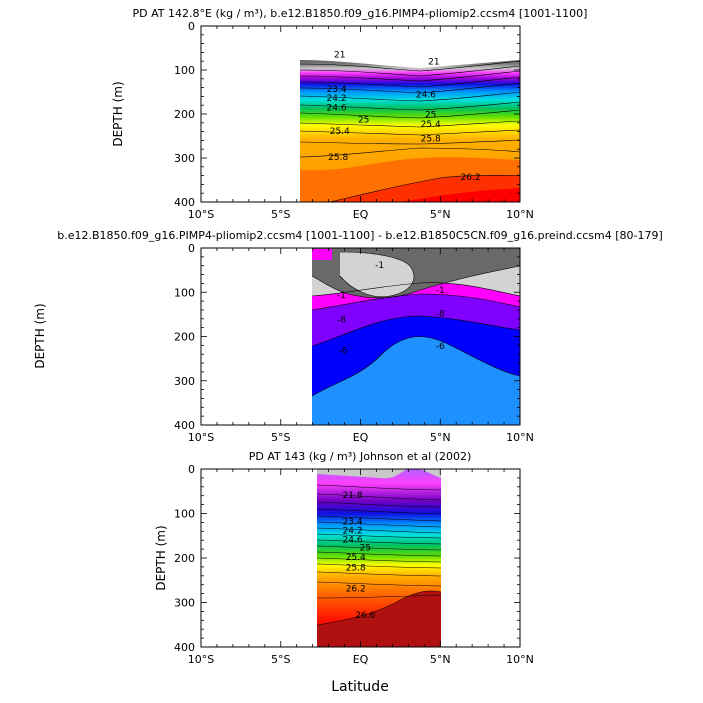 This screenshot has width=703, height=703. Describe the element at coordinates (360, 456) in the screenshot. I see `panel-3-title: PD AT 143 (kg / m³) Johnson et al (2002)` at that location.